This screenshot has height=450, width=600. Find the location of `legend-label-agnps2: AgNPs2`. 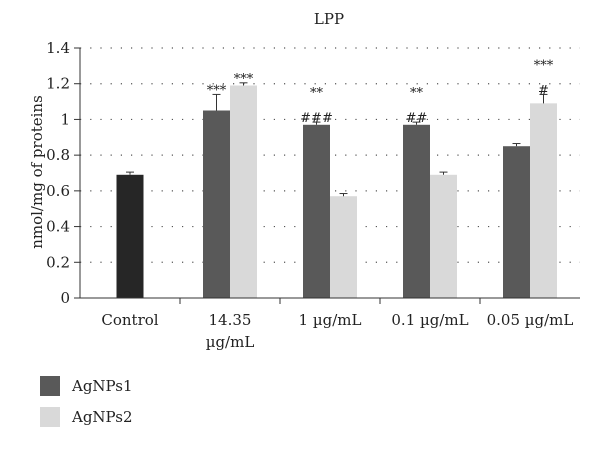

legend-label-agnps2: AgNPs2 is located at coordinates (102, 417).